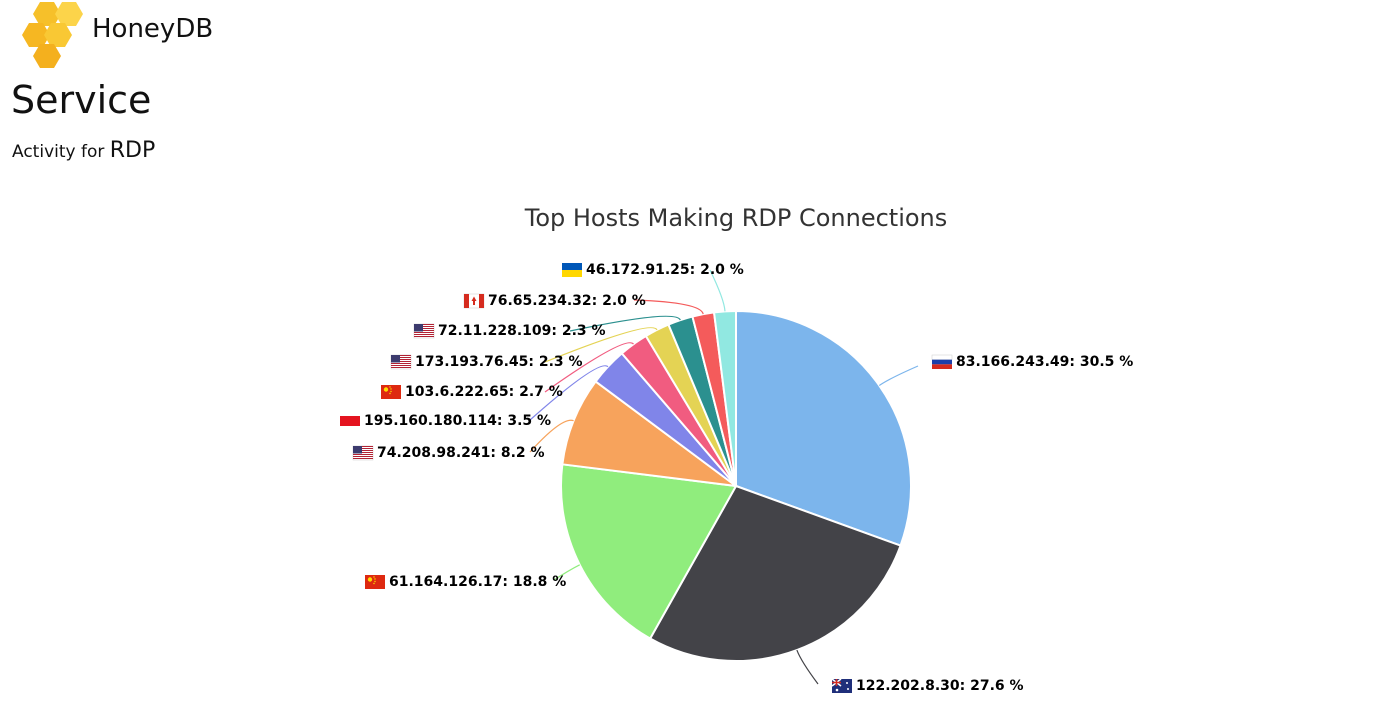  Describe the element at coordinates (477, 582) in the screenshot. I see `slice-label: 61.164.126.17: 18.8 %` at that location.